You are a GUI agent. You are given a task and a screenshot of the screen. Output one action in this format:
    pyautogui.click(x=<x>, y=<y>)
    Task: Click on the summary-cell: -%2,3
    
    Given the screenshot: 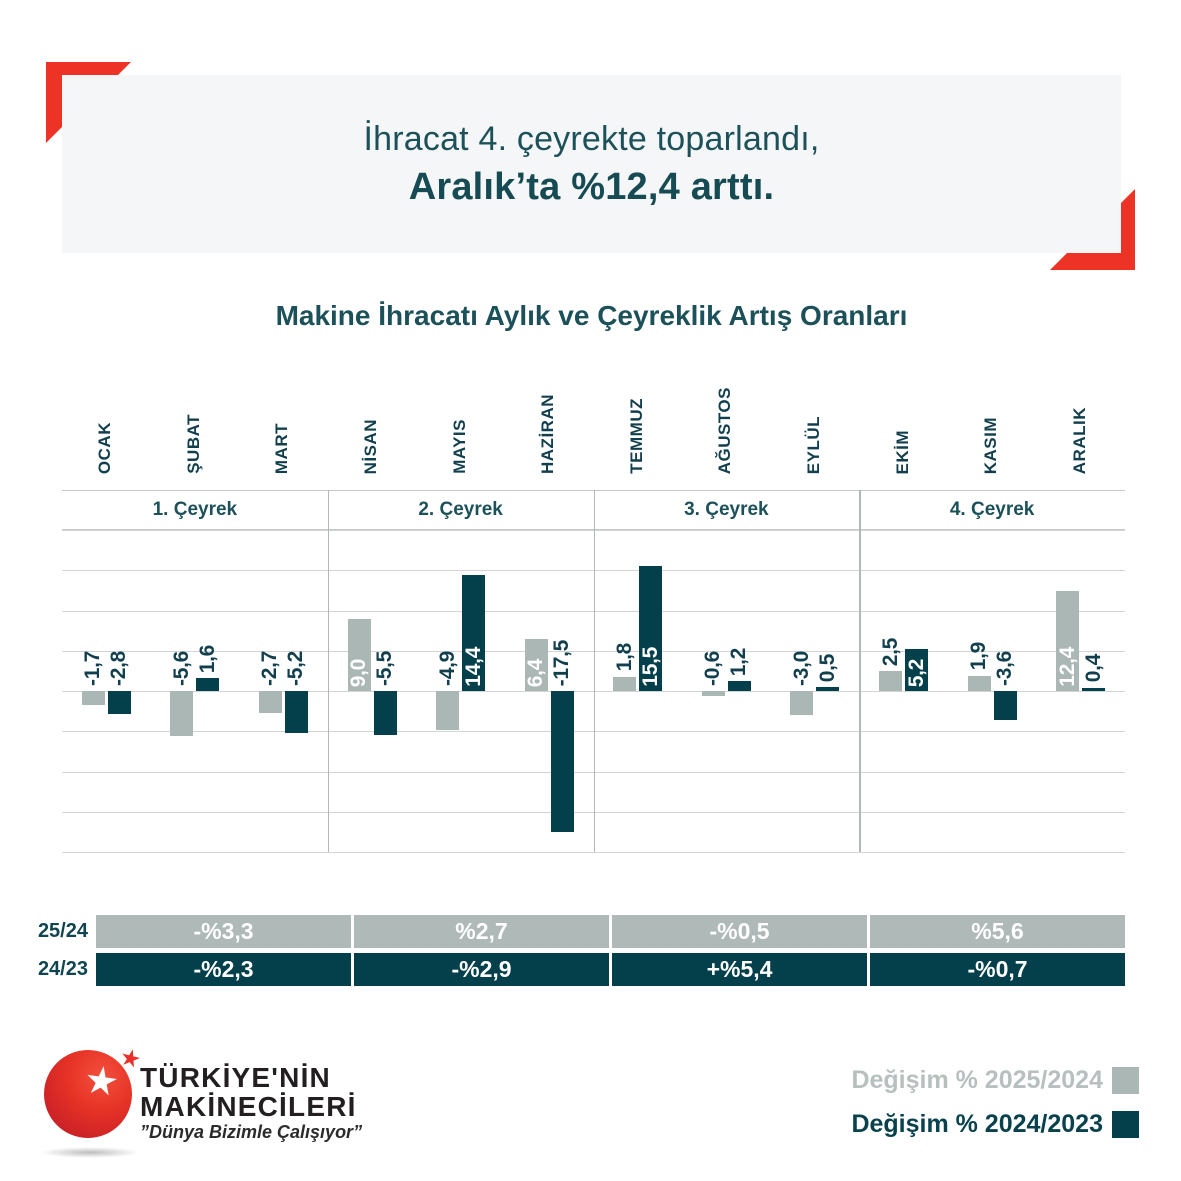 What is the action you would take?
    pyautogui.click(x=223, y=969)
    